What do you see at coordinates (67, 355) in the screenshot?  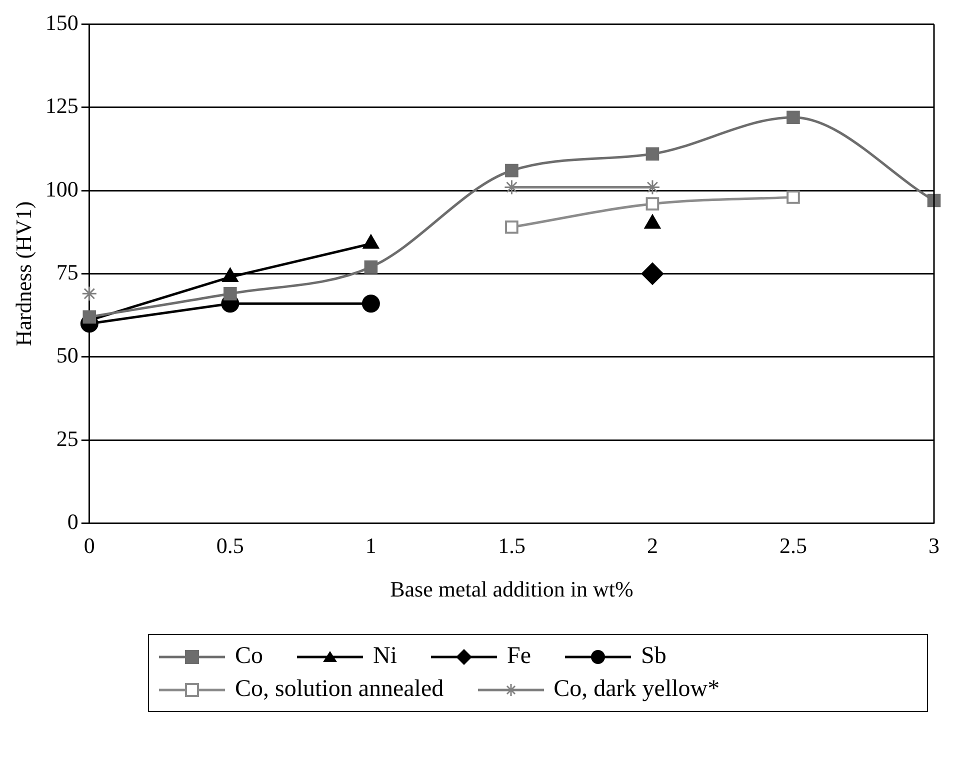 I see `y-tick-label: 50` at bounding box center [67, 355].